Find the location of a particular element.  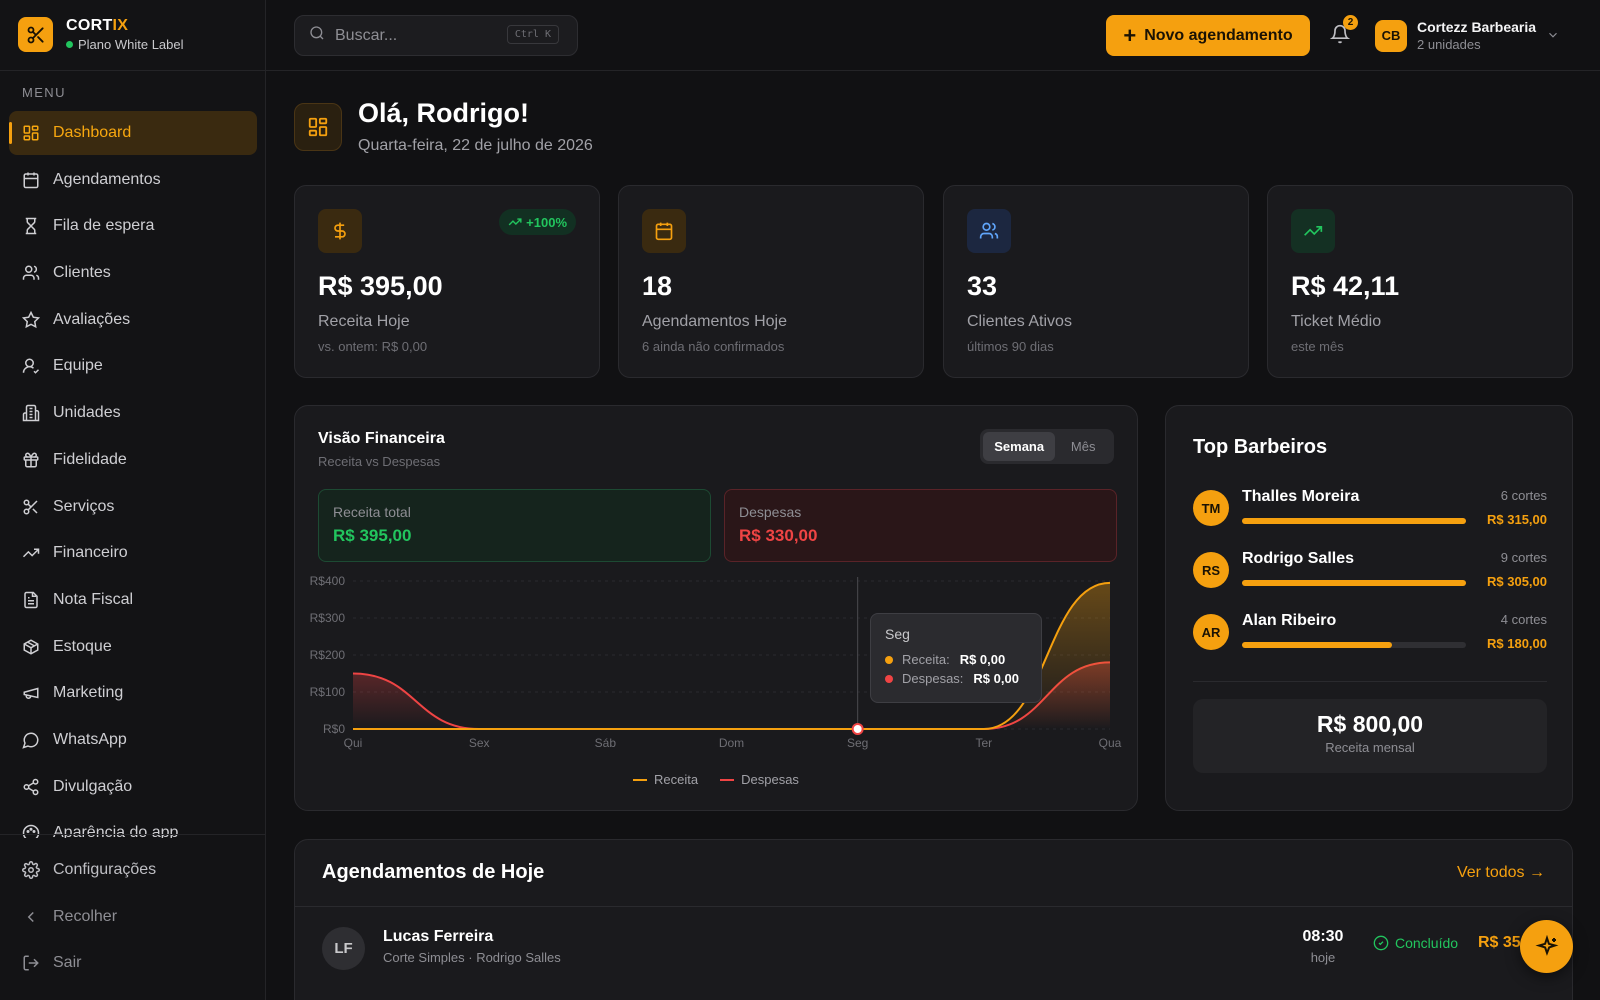

search-shortcut-hint: Ctrl K is located at coordinates (532, 34).